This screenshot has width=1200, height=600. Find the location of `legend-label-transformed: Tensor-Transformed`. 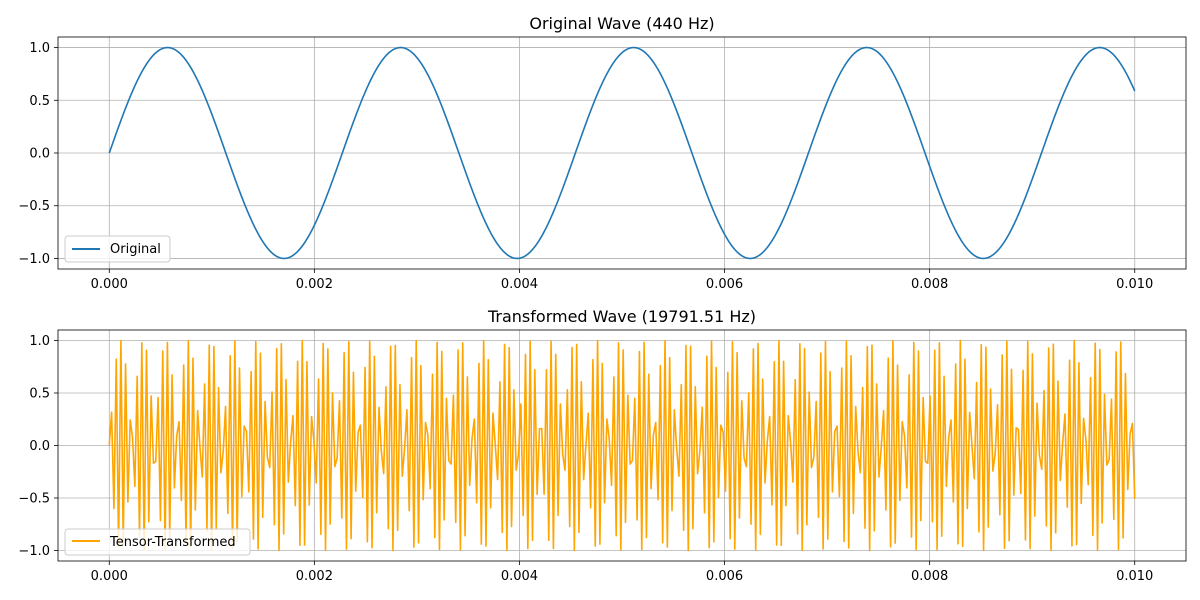

legend-label-transformed: Tensor-Transformed is located at coordinates (172, 542).